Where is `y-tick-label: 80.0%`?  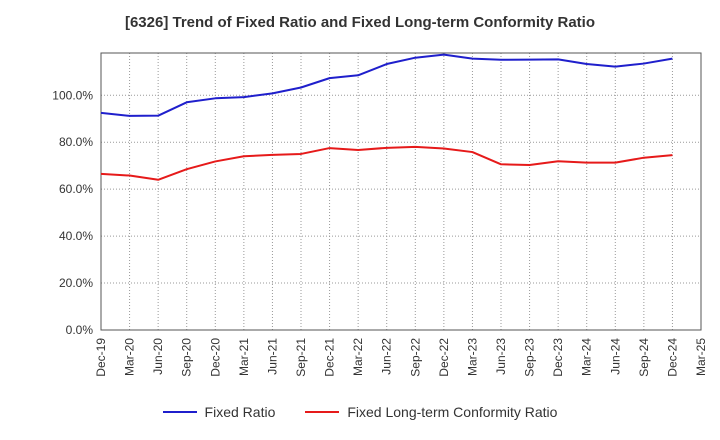
y-tick-label: 80.0% is located at coordinates (76, 142).